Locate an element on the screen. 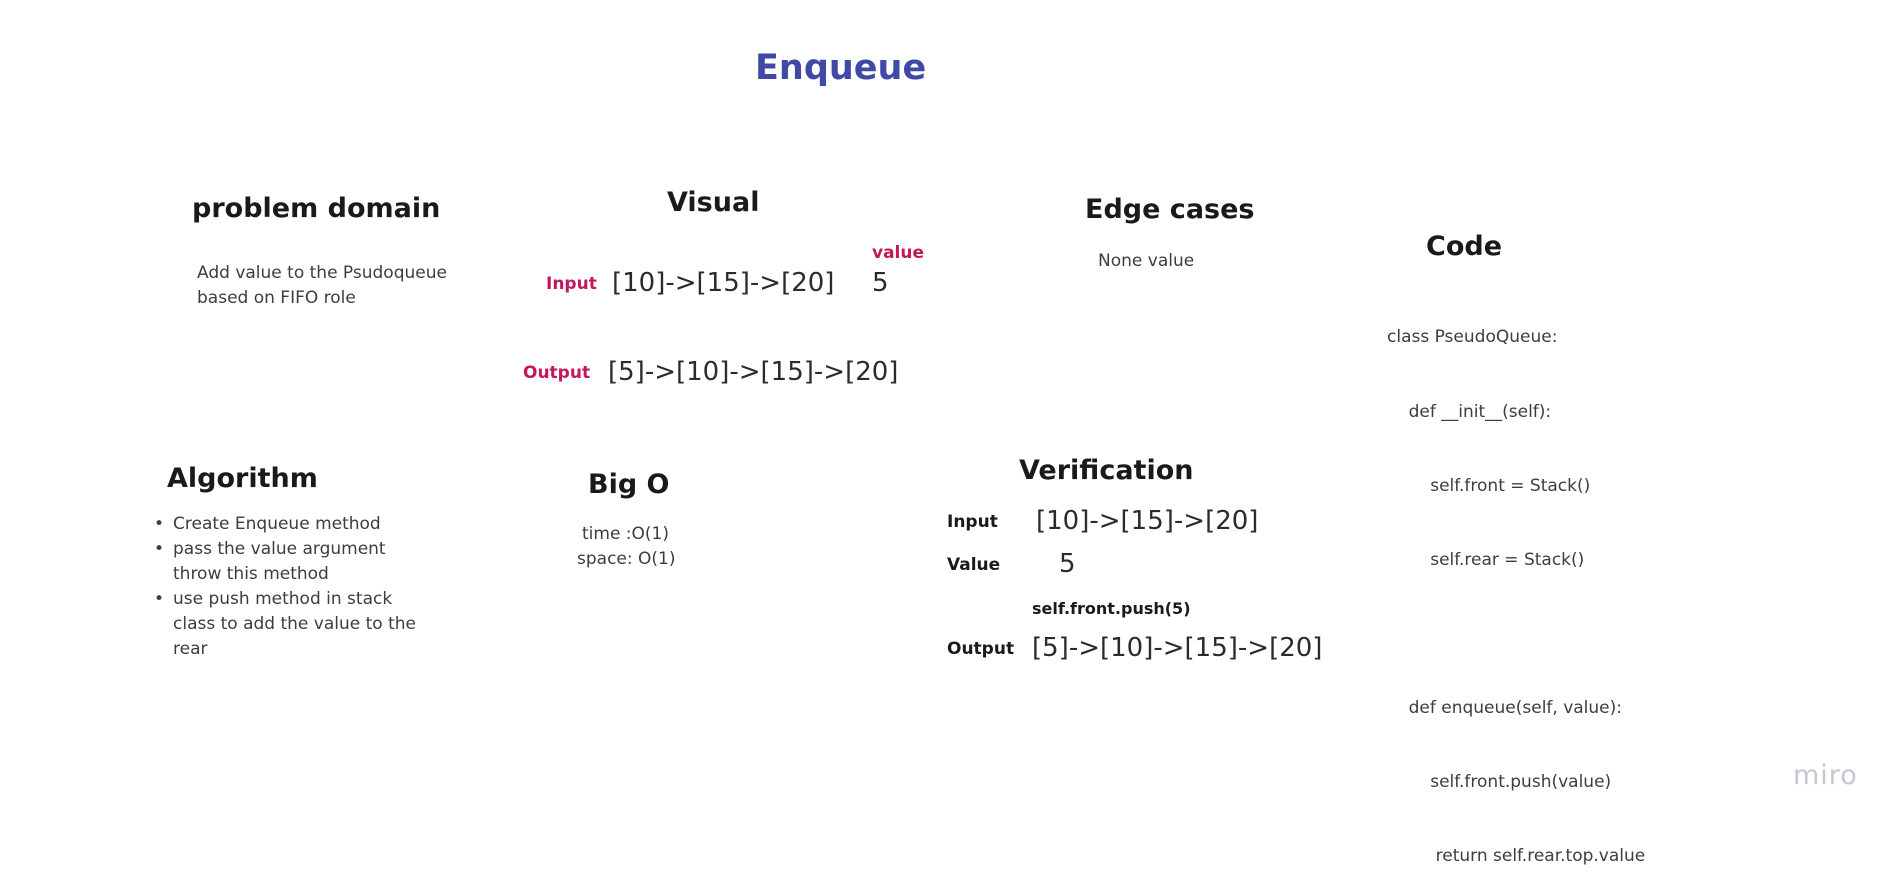 The image size is (1888, 894). big-o-time: time :O(1) is located at coordinates (625, 534).